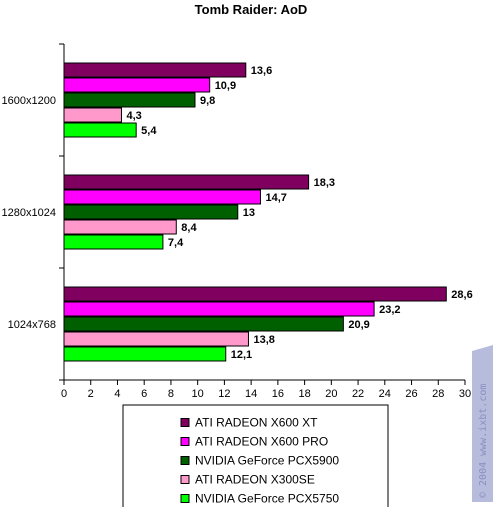  What do you see at coordinates (225, 86) in the screenshot?
I see `data-label: 10,9` at bounding box center [225, 86].